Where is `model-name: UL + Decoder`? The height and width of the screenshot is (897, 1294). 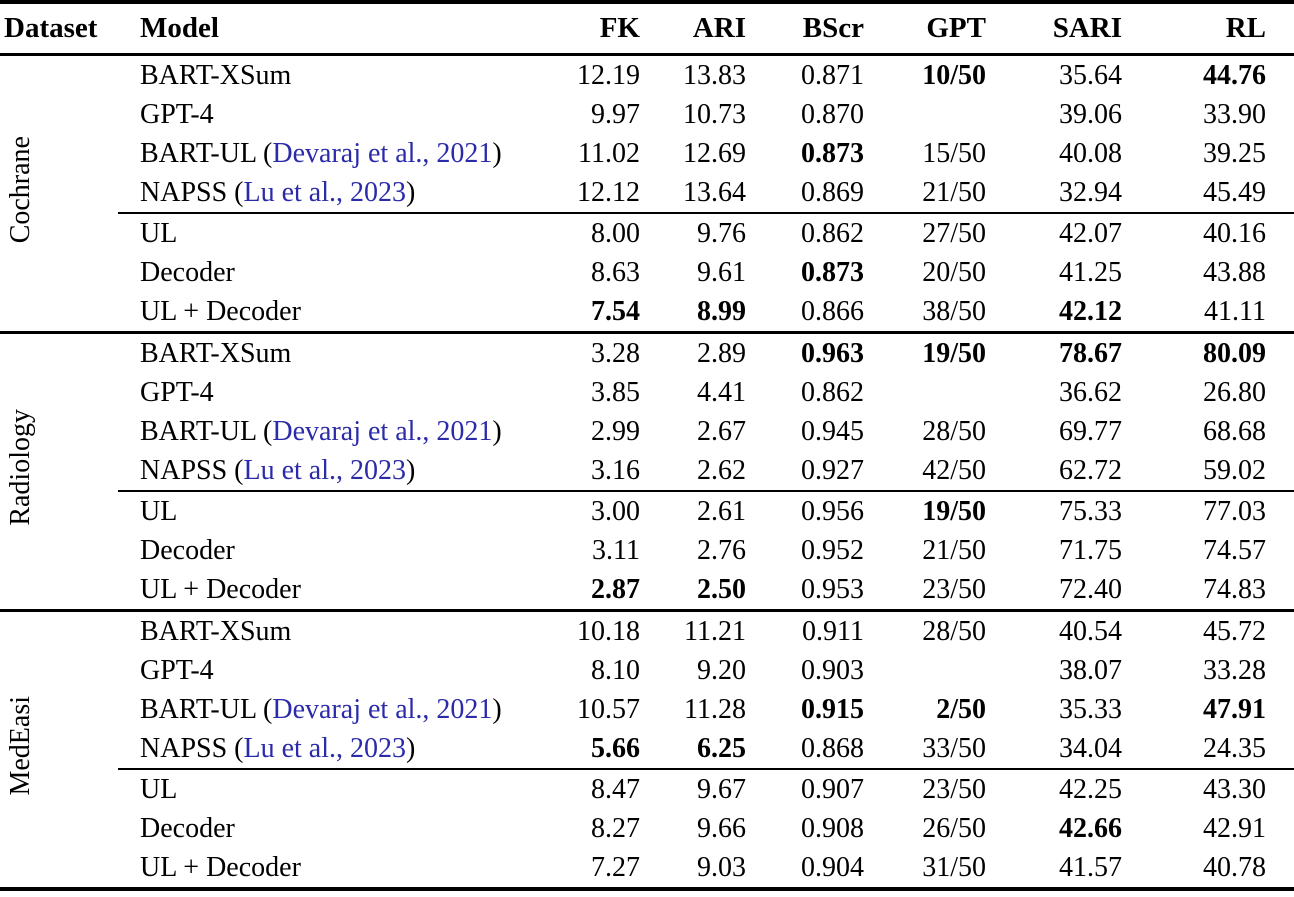
model-name: UL + Decoder is located at coordinates (220, 867).